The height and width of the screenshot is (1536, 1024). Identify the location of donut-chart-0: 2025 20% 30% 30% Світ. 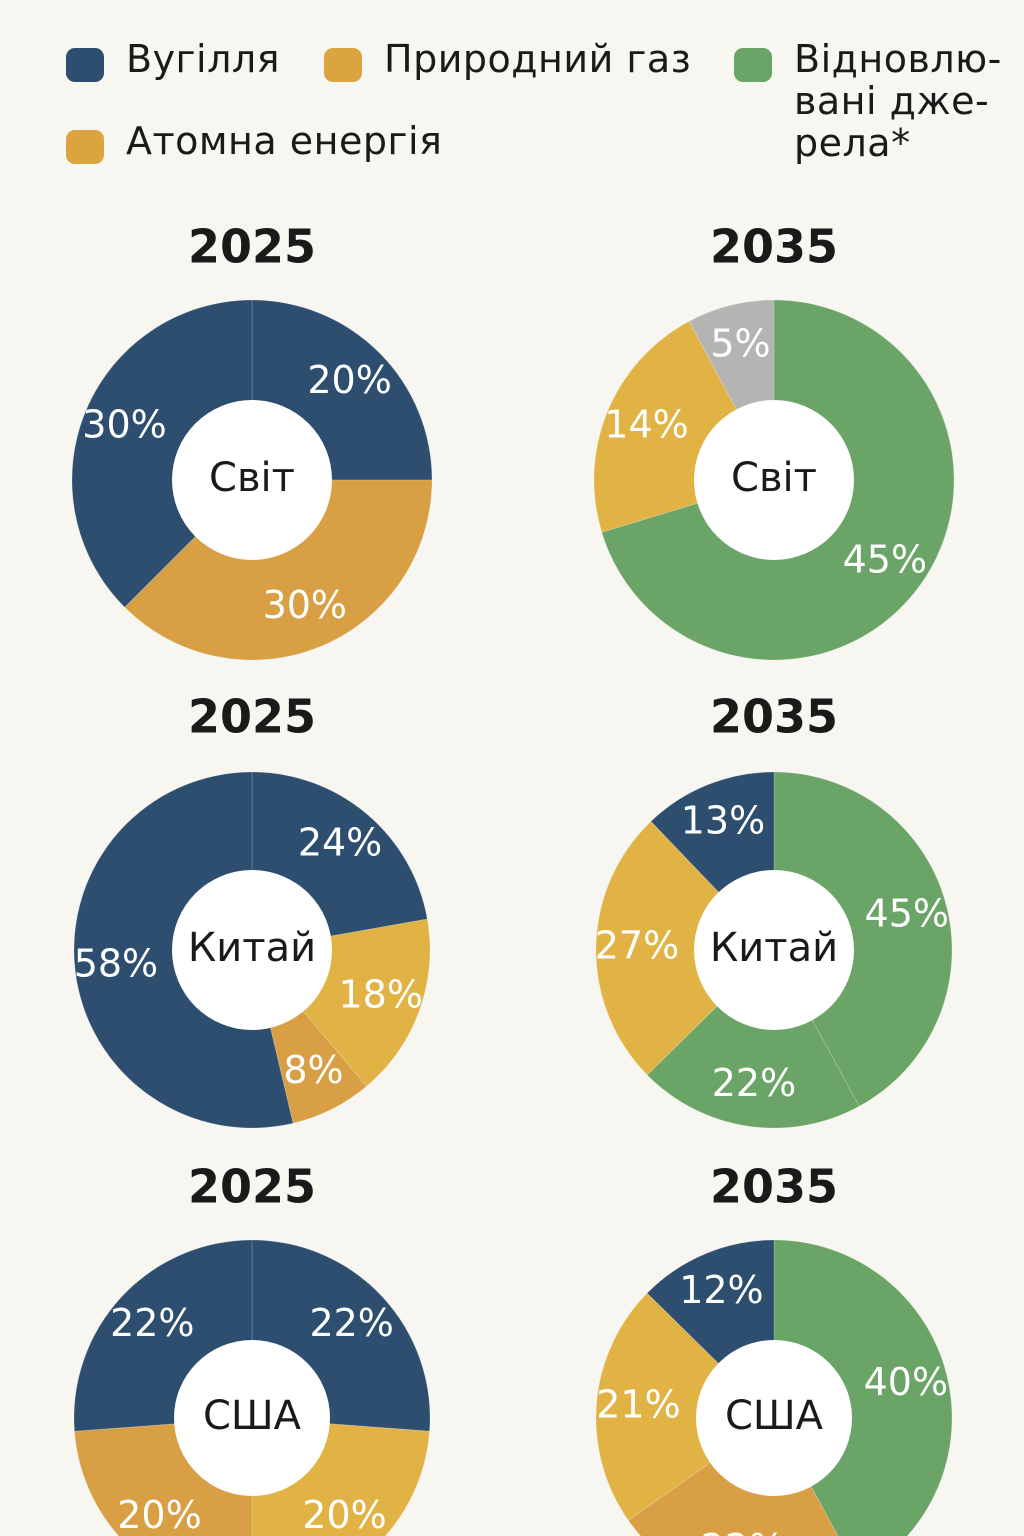
(252, 440).